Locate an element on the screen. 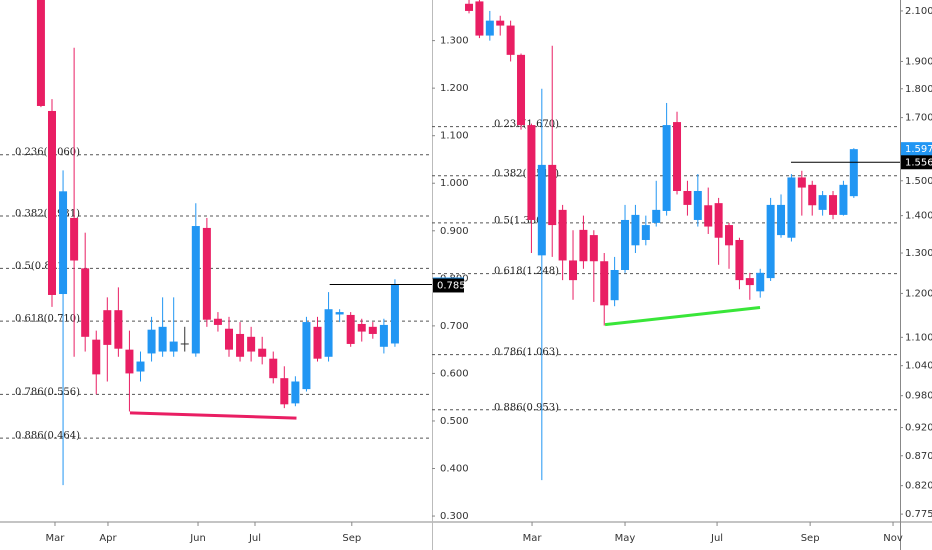  y-tick-label: 1.900 is located at coordinates (918, 61).